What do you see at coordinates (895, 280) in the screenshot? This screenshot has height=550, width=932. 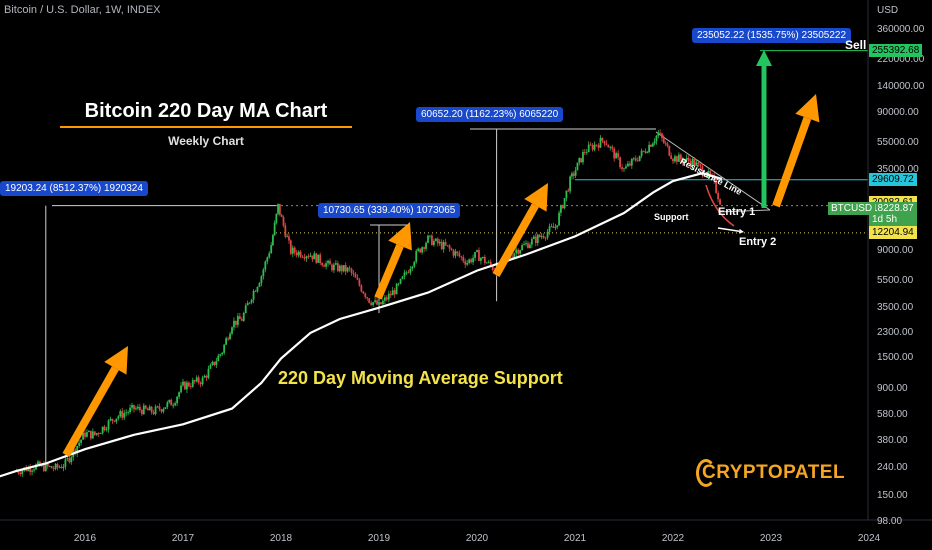 I see `y-tick-label: 5500.00` at bounding box center [895, 280].